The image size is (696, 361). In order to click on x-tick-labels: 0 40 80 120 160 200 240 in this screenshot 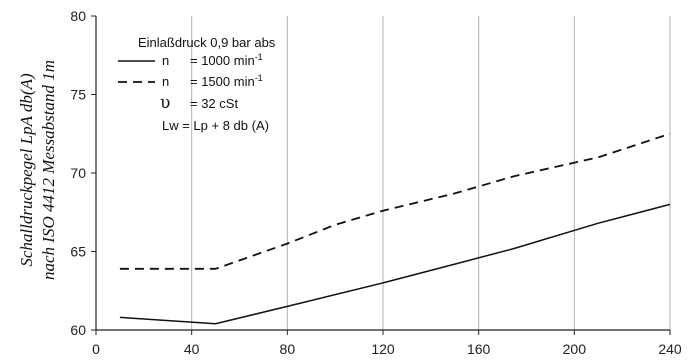, I will do `click(387, 349)`.